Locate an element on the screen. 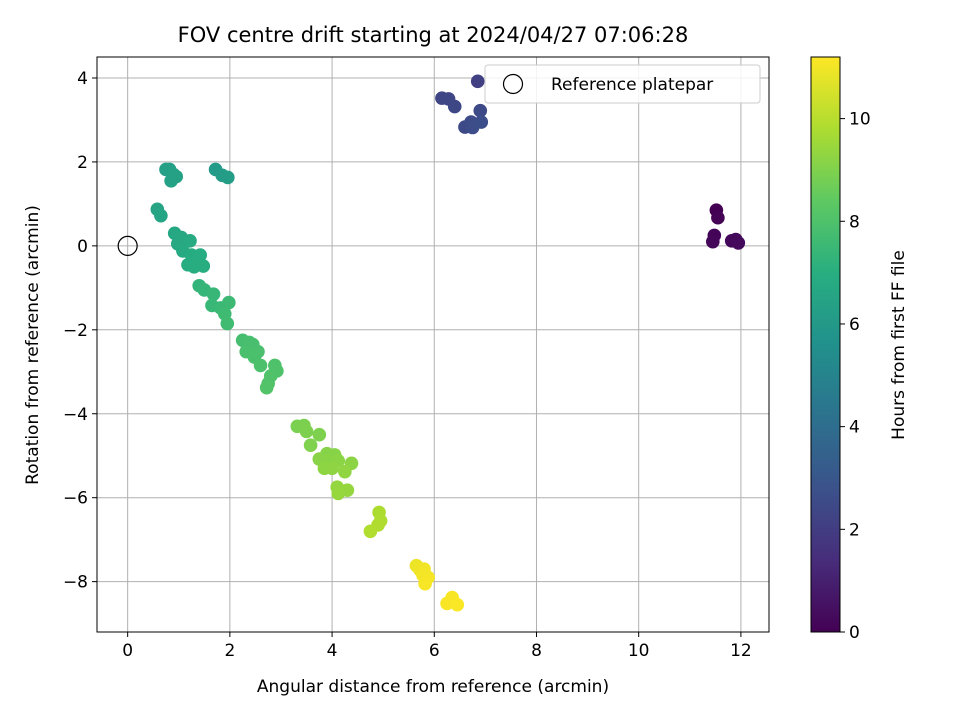  y-tick-label: −4 is located at coordinates (75, 415).